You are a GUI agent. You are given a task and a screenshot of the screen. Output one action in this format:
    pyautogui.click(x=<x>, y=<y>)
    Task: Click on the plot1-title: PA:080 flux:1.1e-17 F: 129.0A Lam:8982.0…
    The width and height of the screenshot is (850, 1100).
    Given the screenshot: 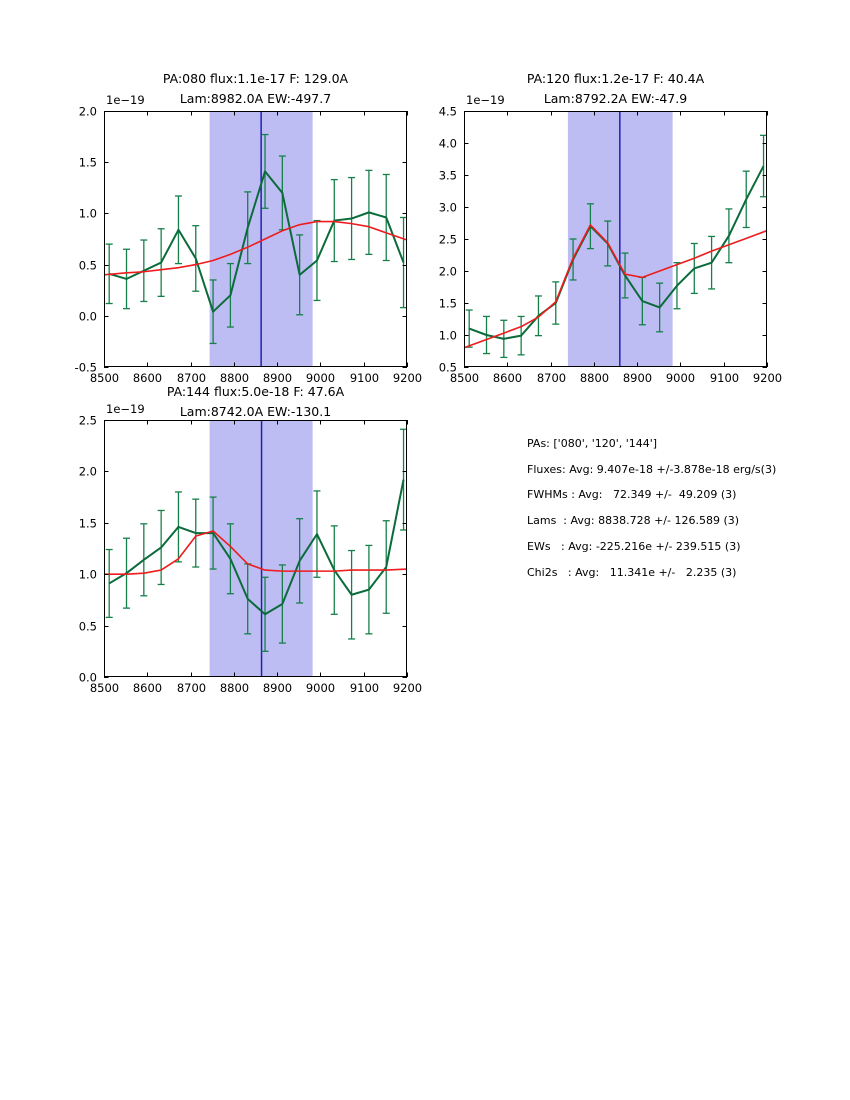 What is the action you would take?
    pyautogui.click(x=255, y=89)
    